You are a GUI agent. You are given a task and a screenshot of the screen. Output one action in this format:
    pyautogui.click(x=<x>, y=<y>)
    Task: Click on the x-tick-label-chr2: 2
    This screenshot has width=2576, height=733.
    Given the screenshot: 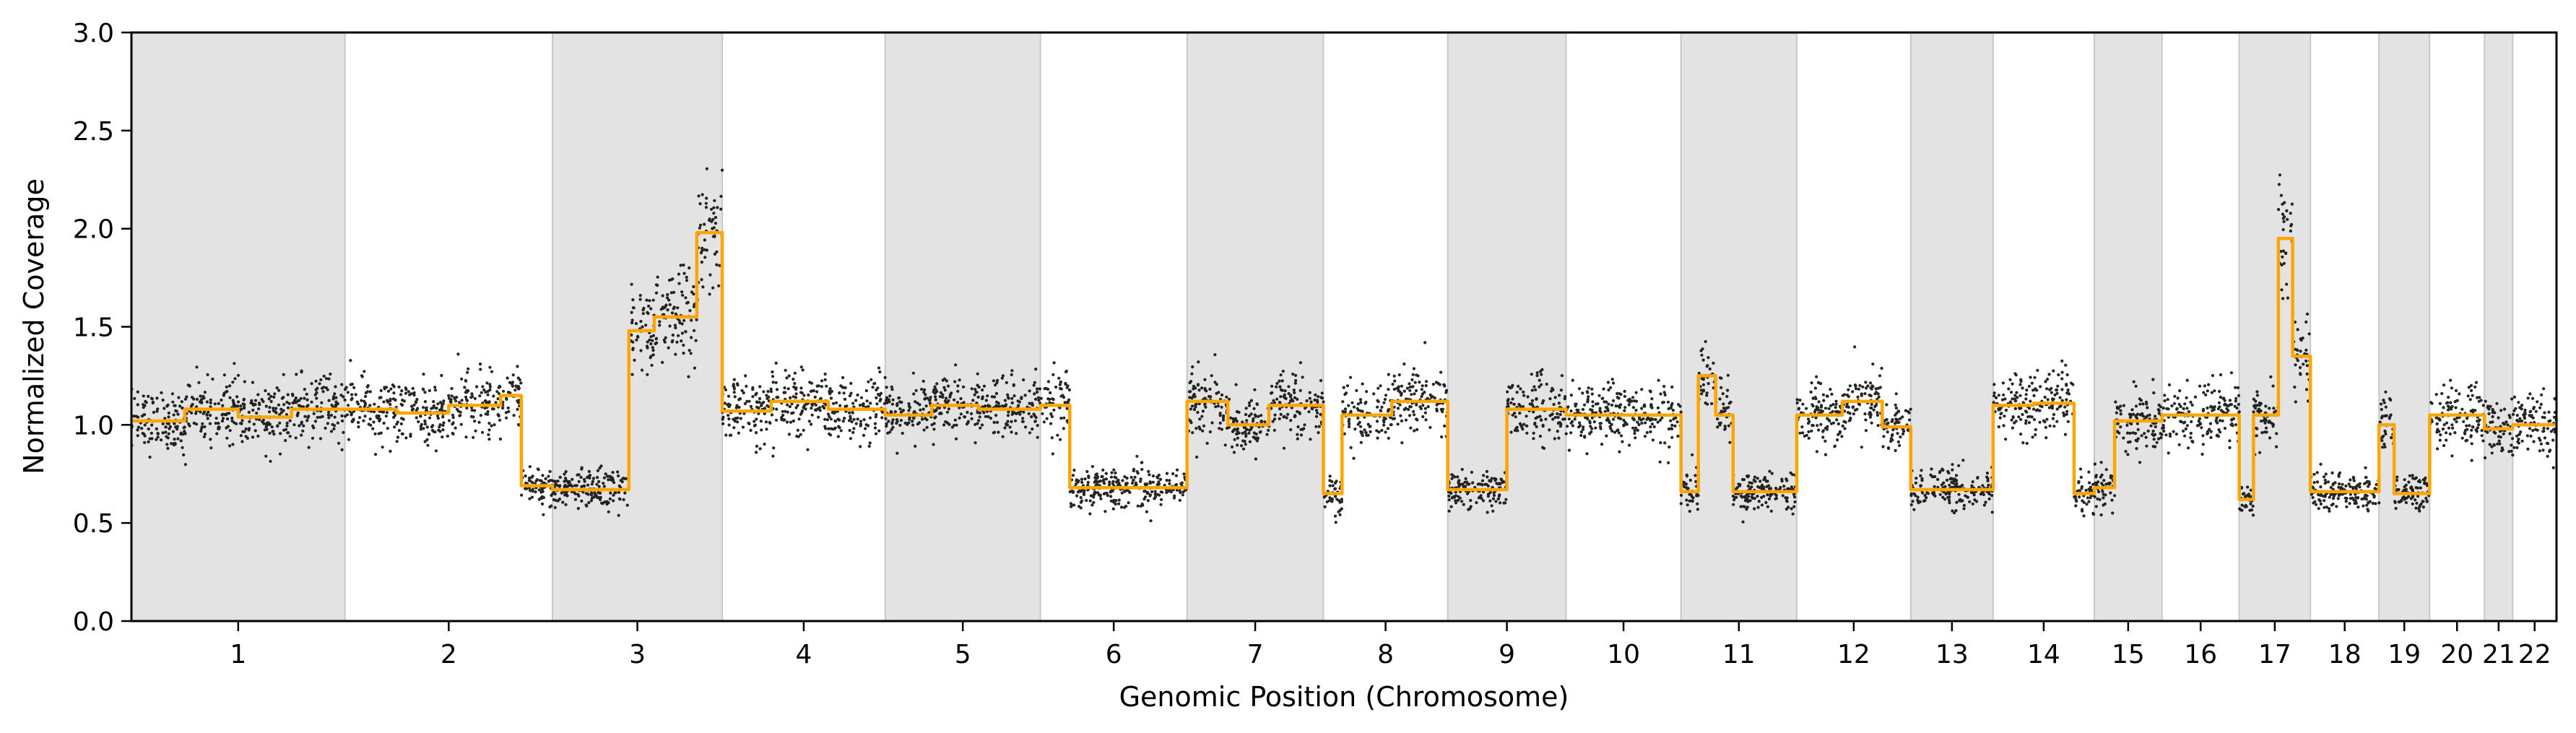 What is the action you would take?
    pyautogui.click(x=449, y=654)
    